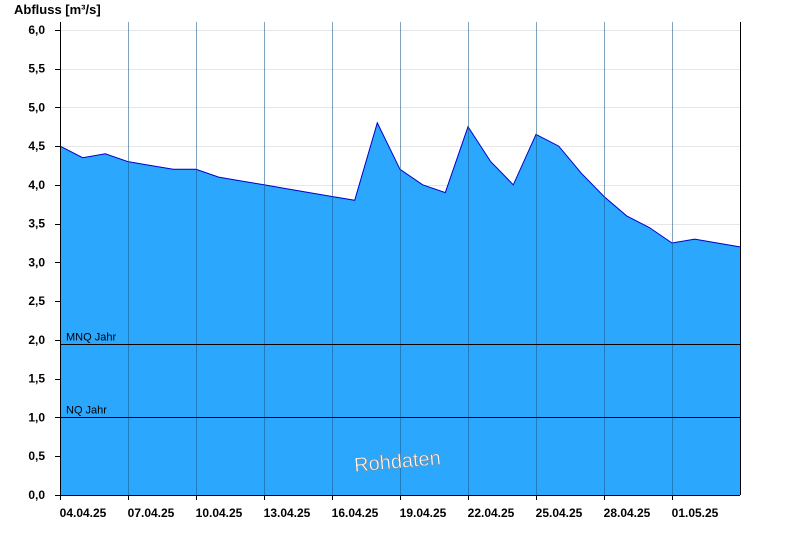 The height and width of the screenshot is (550, 800). What do you see at coordinates (559, 513) in the screenshot?
I see `x-tick-label: 25.04.25` at bounding box center [559, 513].